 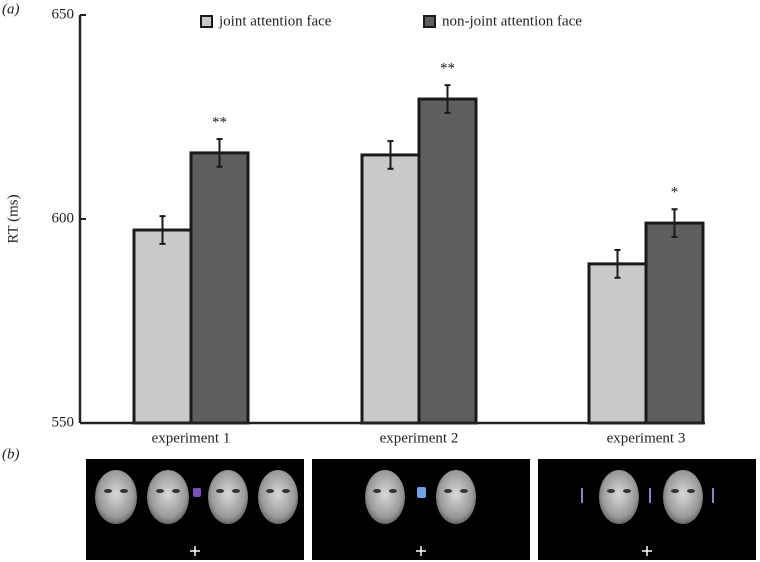 What do you see at coordinates (13, 218) in the screenshot?
I see `y-axis-label: RT (ms)` at bounding box center [13, 218].